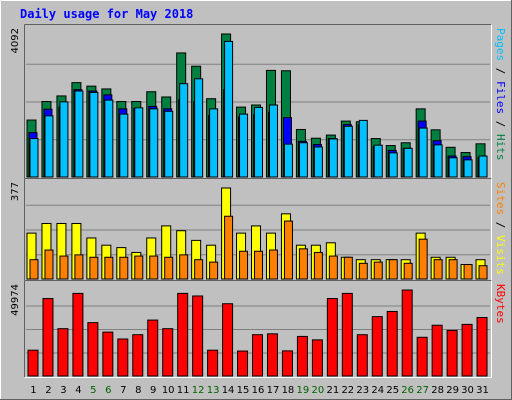  What do you see at coordinates (273, 390) in the screenshot?
I see `x-tick-label-17: 17` at bounding box center [273, 390].